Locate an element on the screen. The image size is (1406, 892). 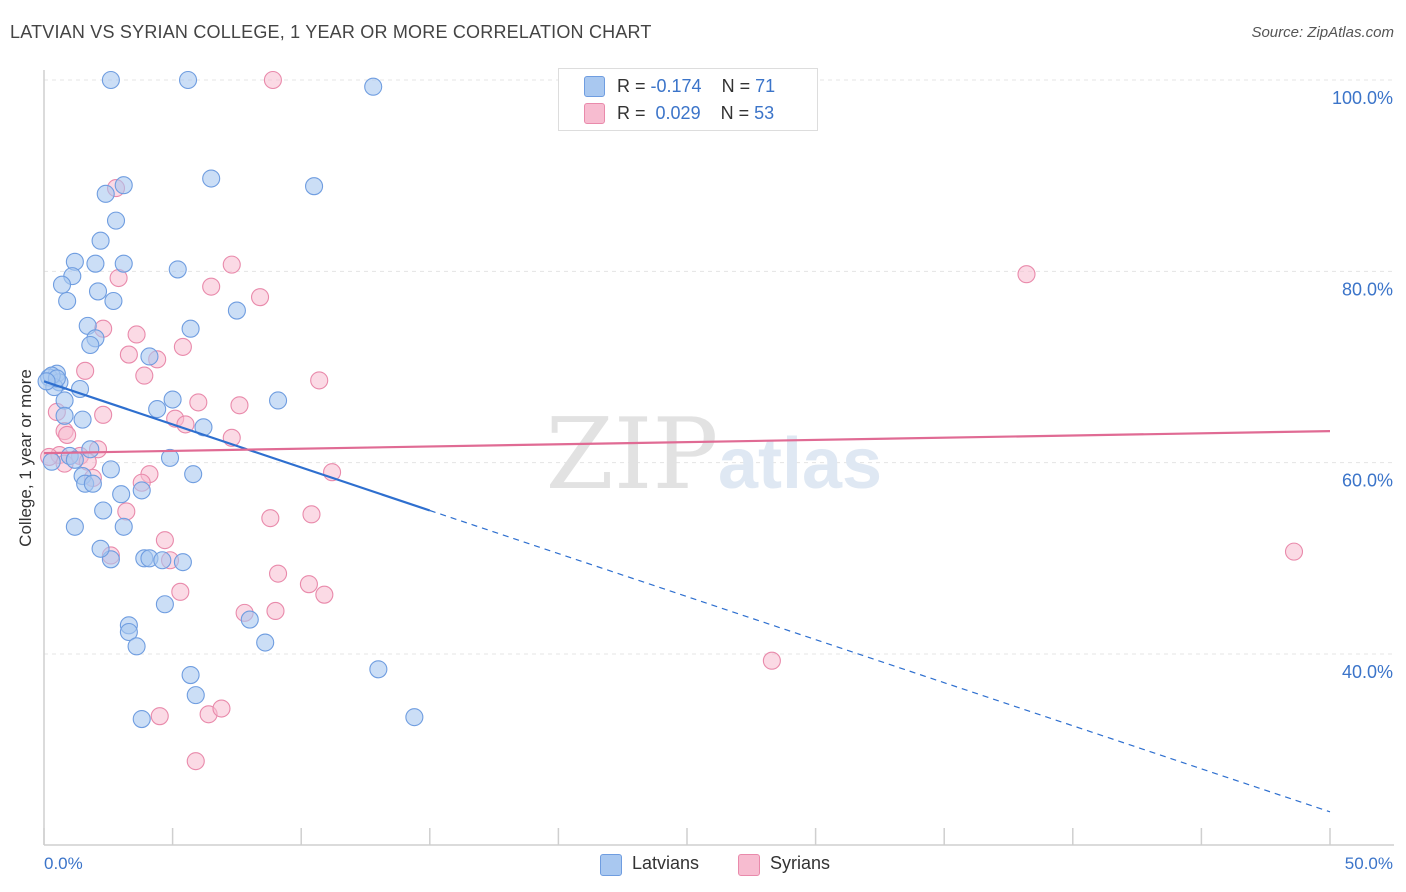
x-tick-label-min: 0.0% is located at coordinates (63, 863).